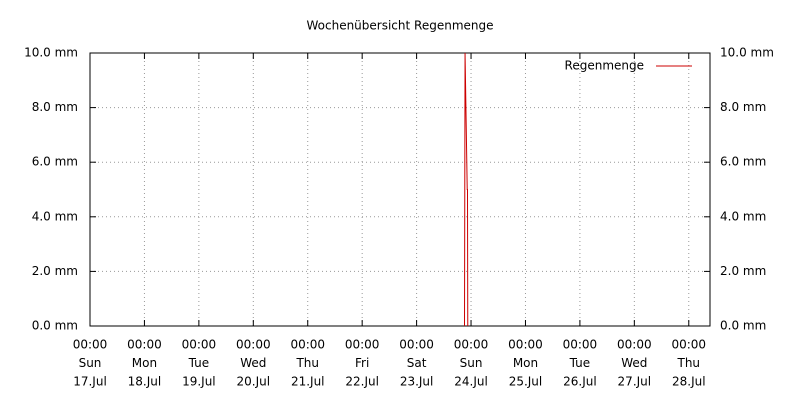 The width and height of the screenshot is (800, 400). Describe the element at coordinates (55, 326) in the screenshot. I see `y-tick-label: 0.0 mm` at that location.